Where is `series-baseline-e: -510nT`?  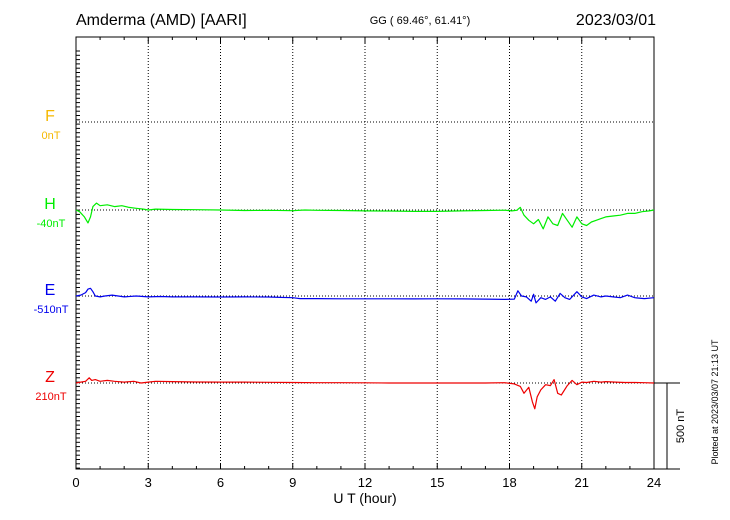
series-baseline-e: -510nT is located at coordinates (51, 310).